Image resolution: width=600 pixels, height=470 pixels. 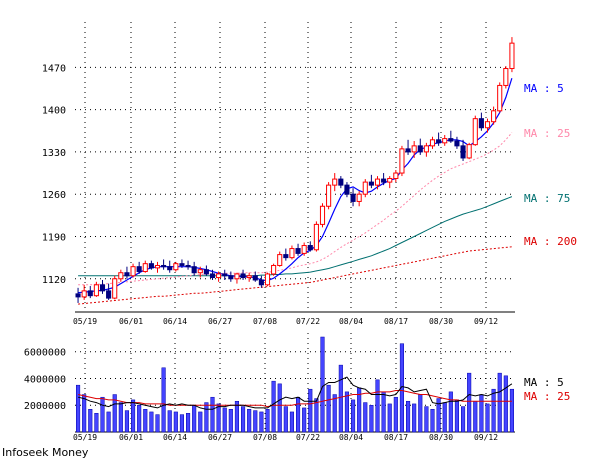 I want to click on volume-x-tick-label: 09/12, so click(x=486, y=437).